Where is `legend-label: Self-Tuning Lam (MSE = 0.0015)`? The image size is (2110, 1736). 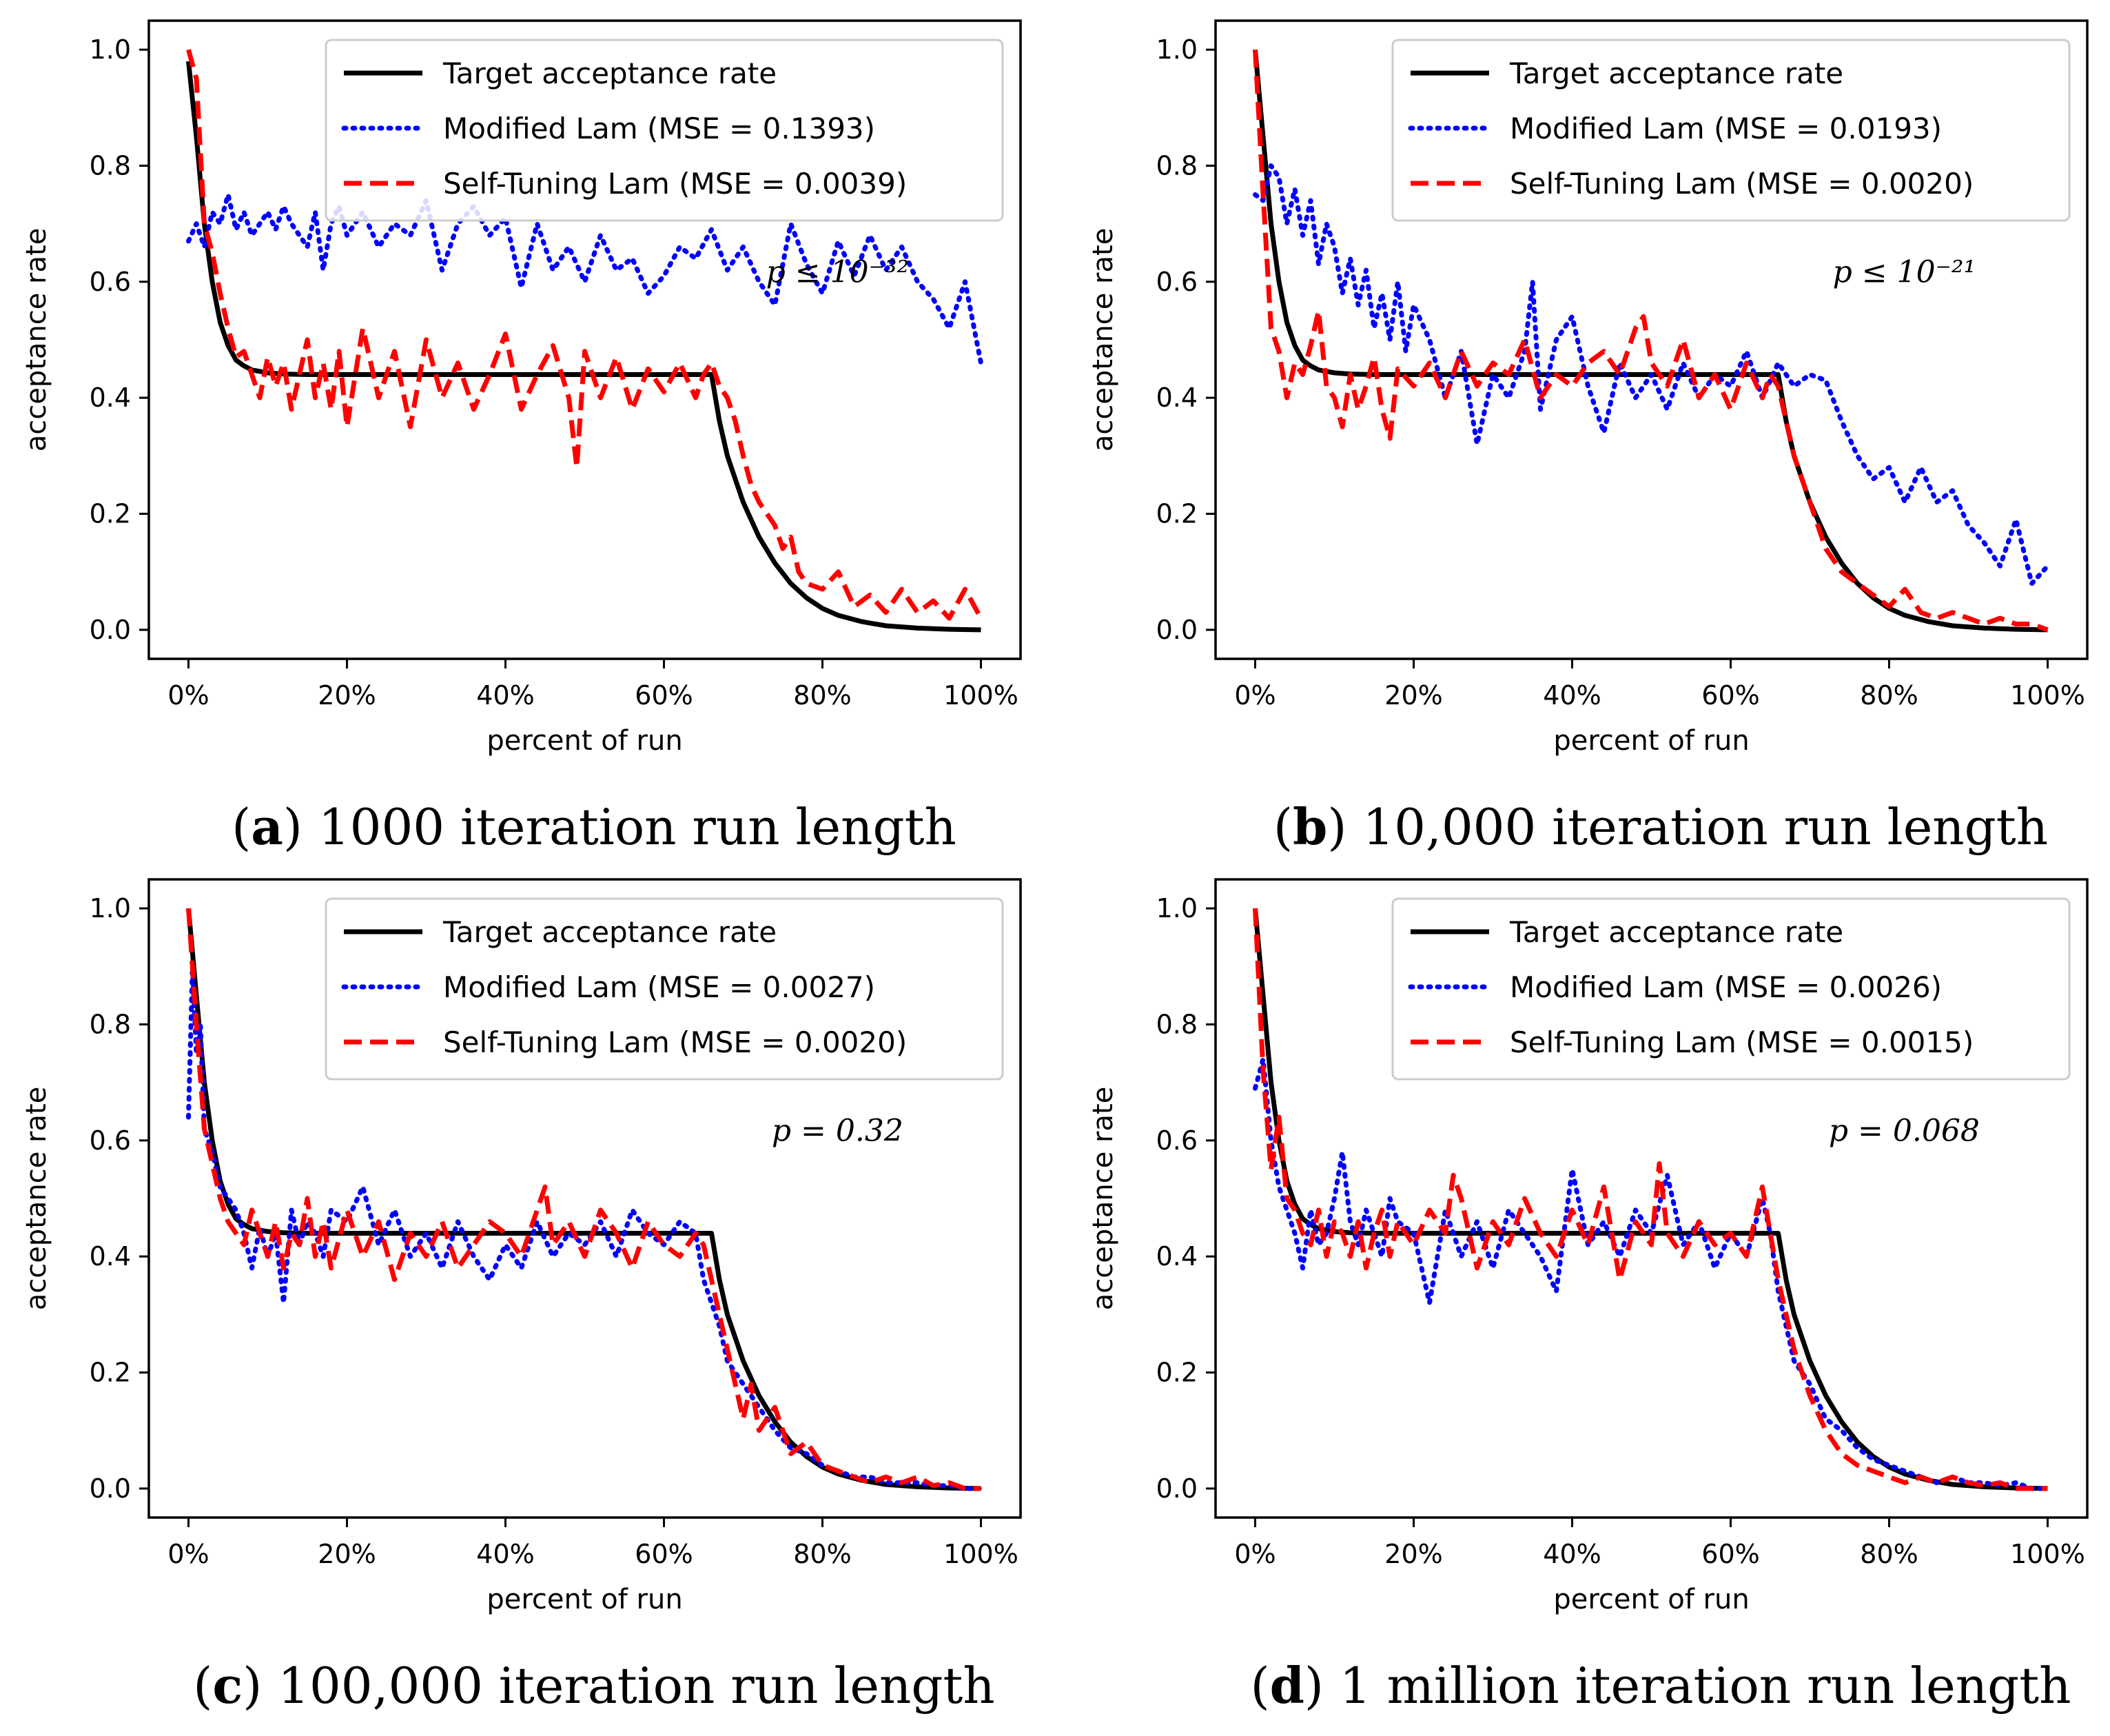 legend-label: Self-Tuning Lam (MSE = 0.0015) is located at coordinates (1742, 1042).